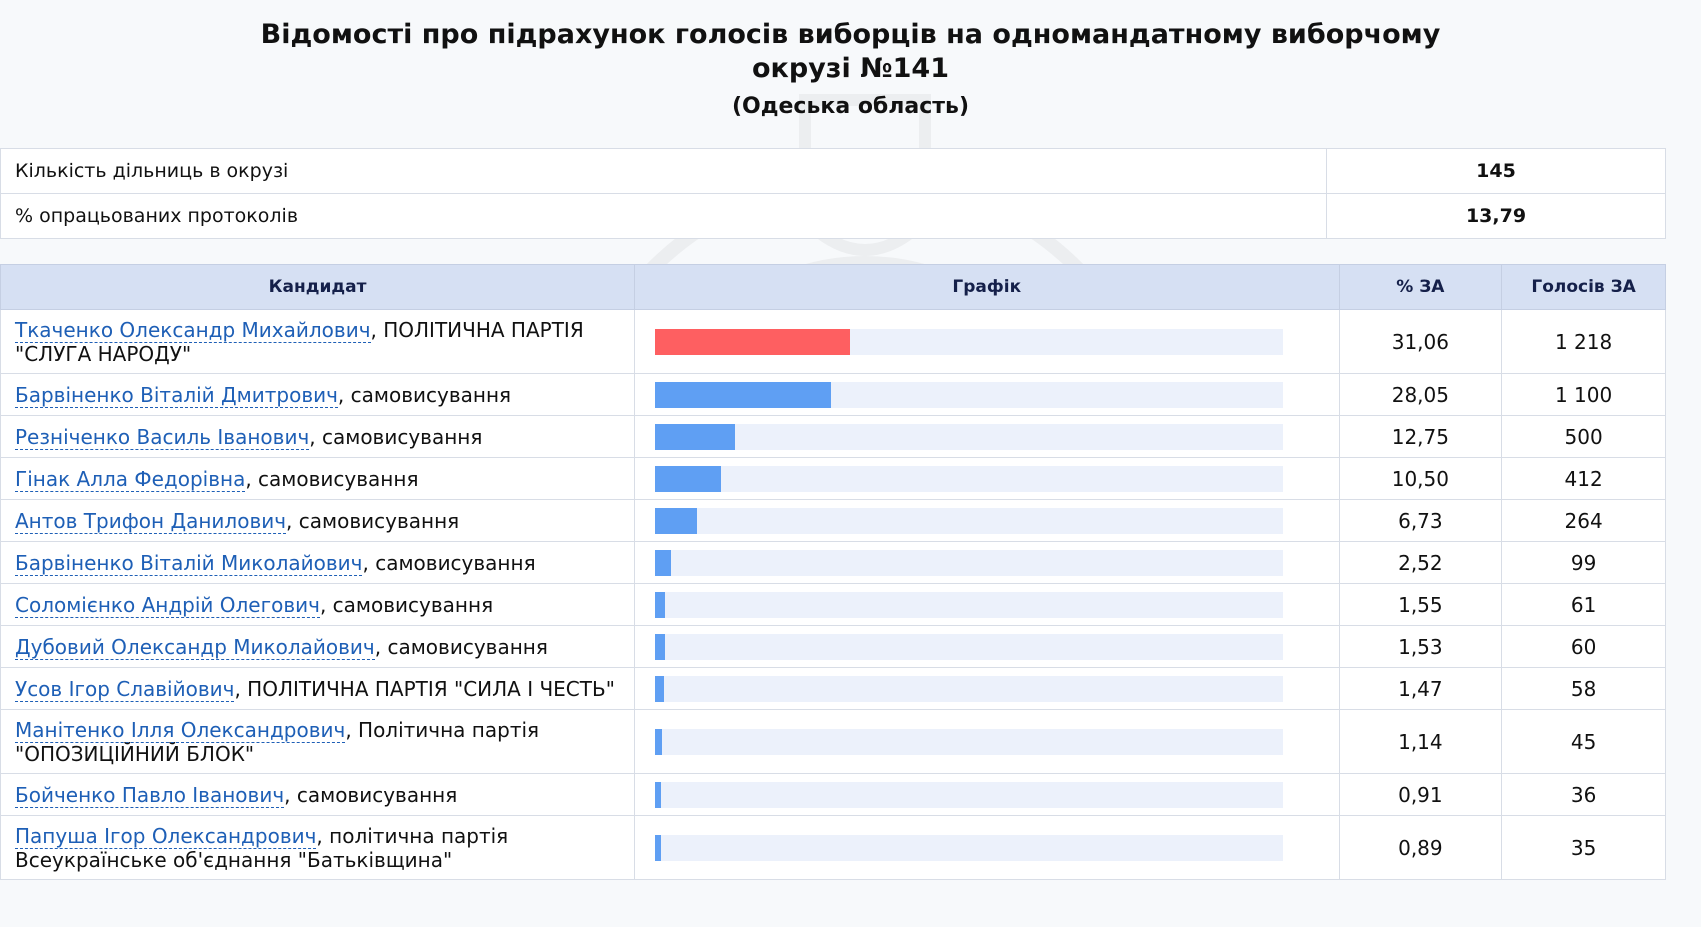 This screenshot has height=927, width=1701. What do you see at coordinates (180, 730) in the screenshot?
I see `candidate-link: Манітенко Ілля Олександрович` at bounding box center [180, 730].